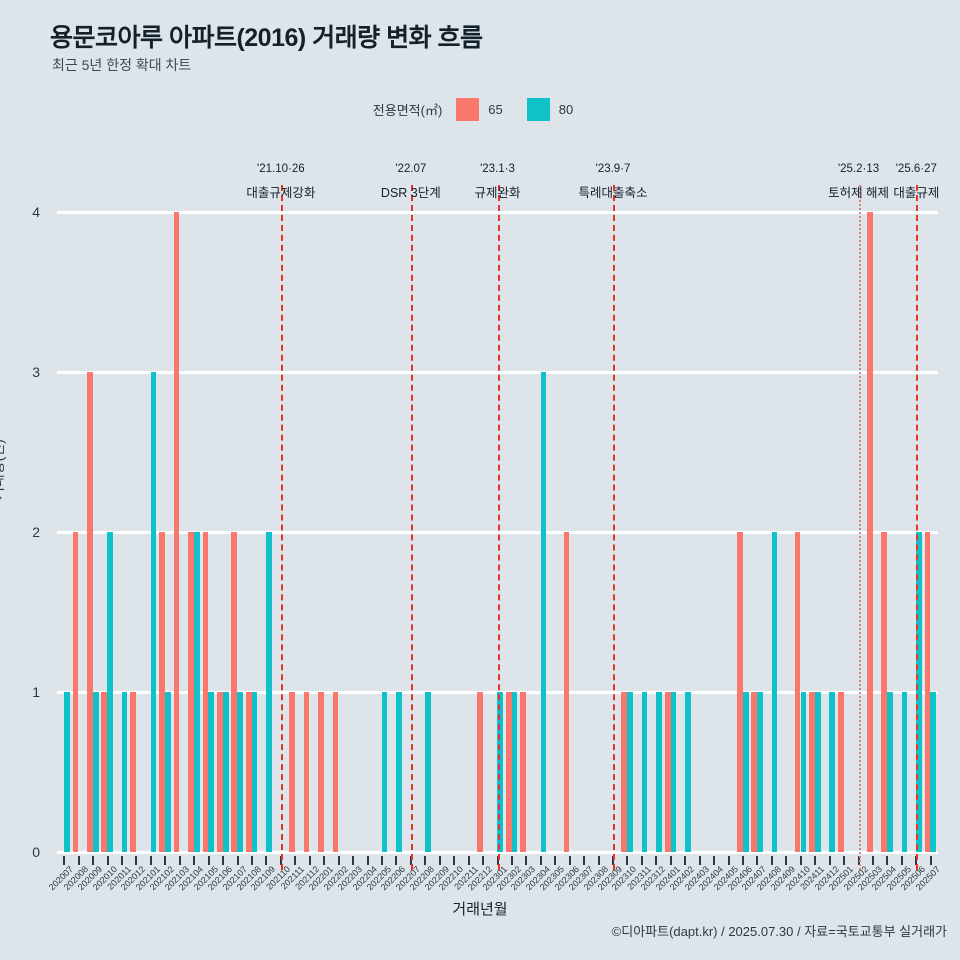  What do you see at coordinates (36, 212) in the screenshot?
I see `y-tick-label: 4` at bounding box center [36, 212].